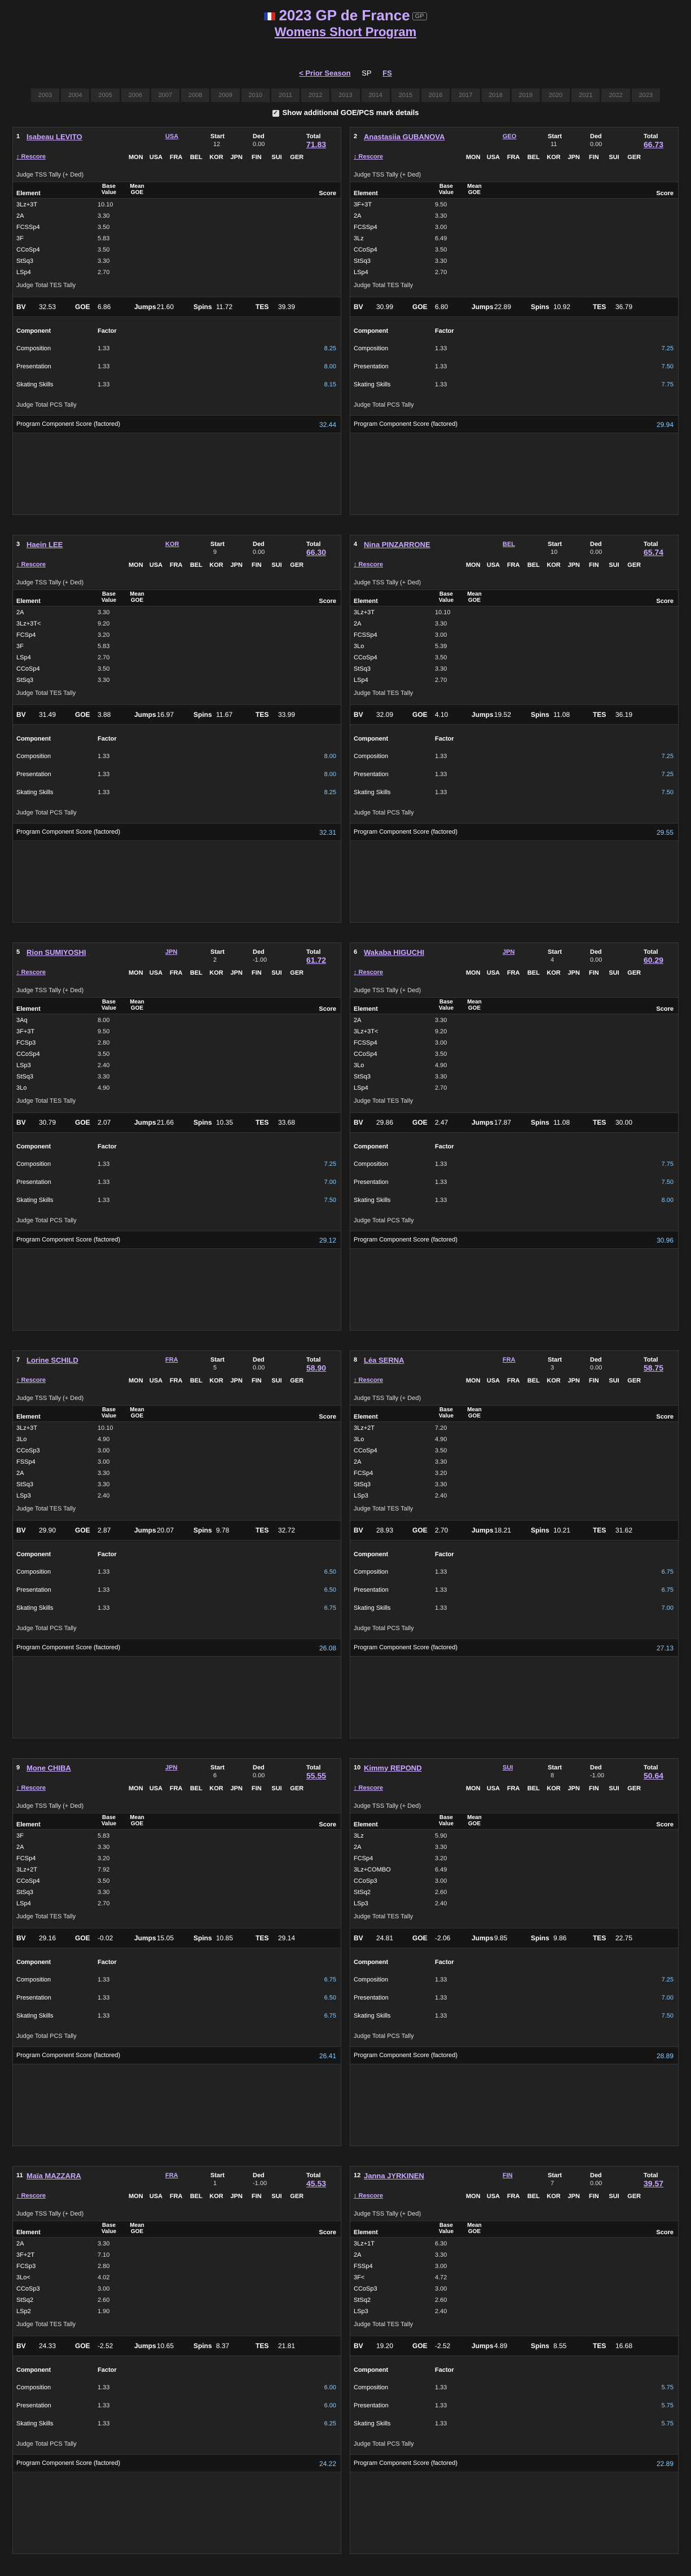  I want to click on goe-options: ✓ Show additional GOE/PCS mark details, so click(345, 113).